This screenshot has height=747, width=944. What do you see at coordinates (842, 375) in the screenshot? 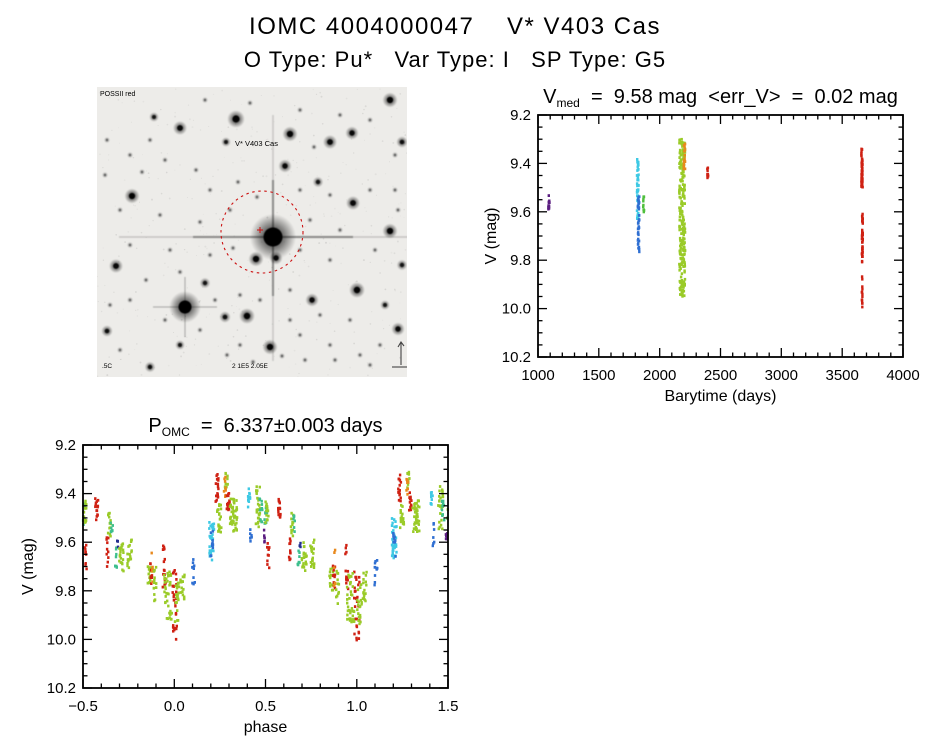
I see `x-tick-label: 3500` at bounding box center [842, 375].